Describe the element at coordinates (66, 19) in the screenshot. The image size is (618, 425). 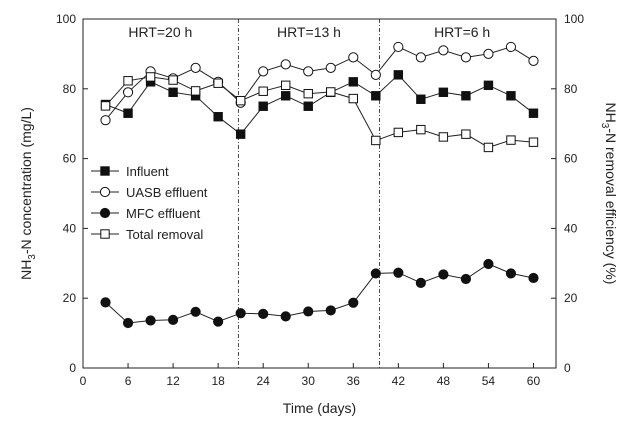
I see `y-left-tick-label: 100` at that location.